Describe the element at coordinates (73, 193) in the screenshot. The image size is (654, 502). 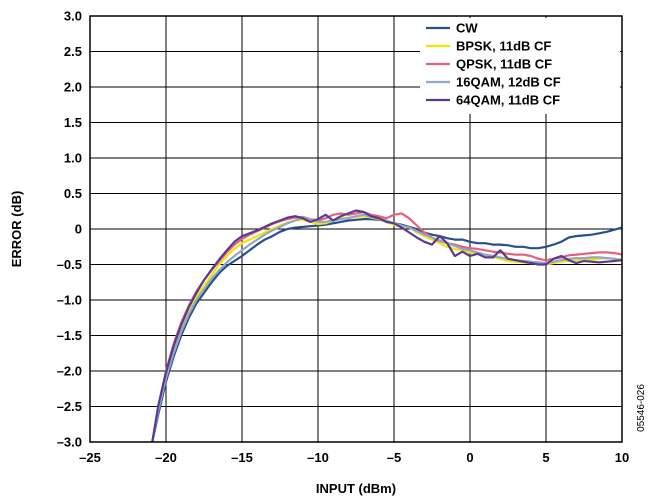
I see `y-tick-label: 0.5` at that location.